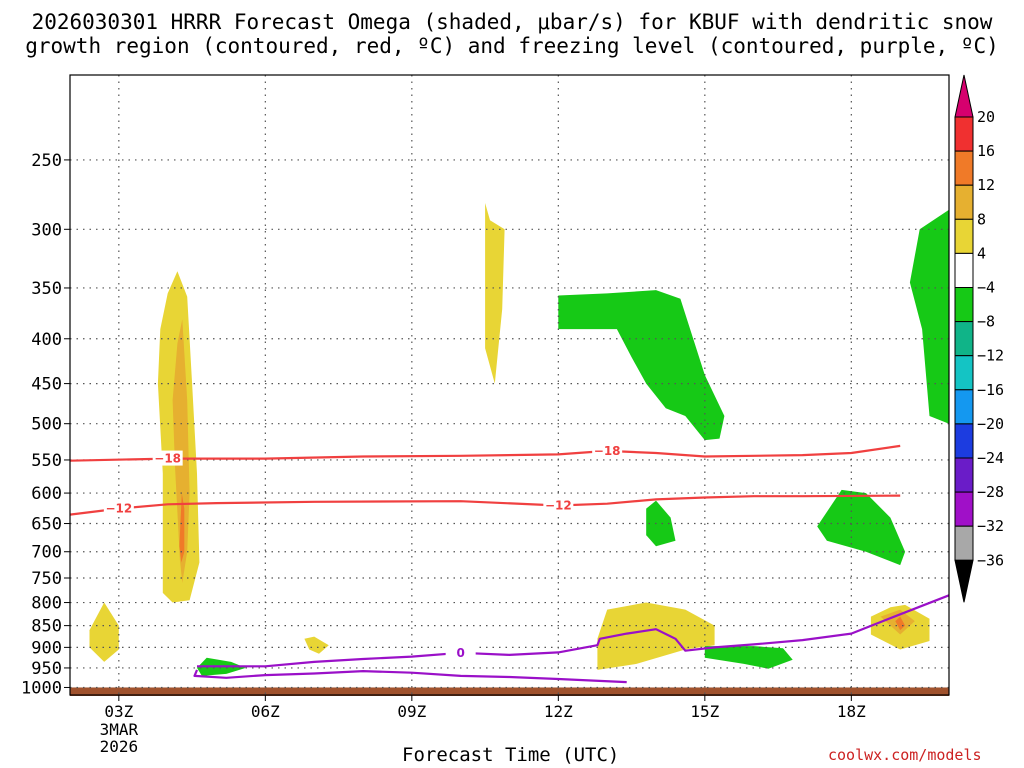 The image size is (1024, 768). I want to click on y-tick-label-800: 800, so click(46, 604).